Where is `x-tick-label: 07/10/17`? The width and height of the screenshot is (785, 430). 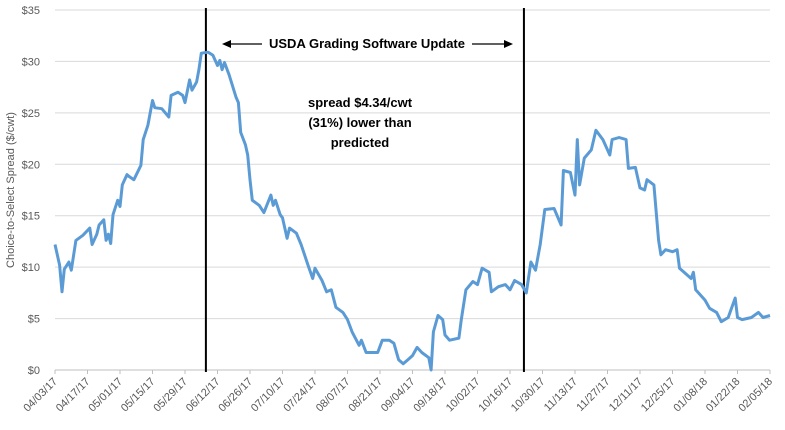 x-tick-label: 07/10/17 is located at coordinates (268, 395).